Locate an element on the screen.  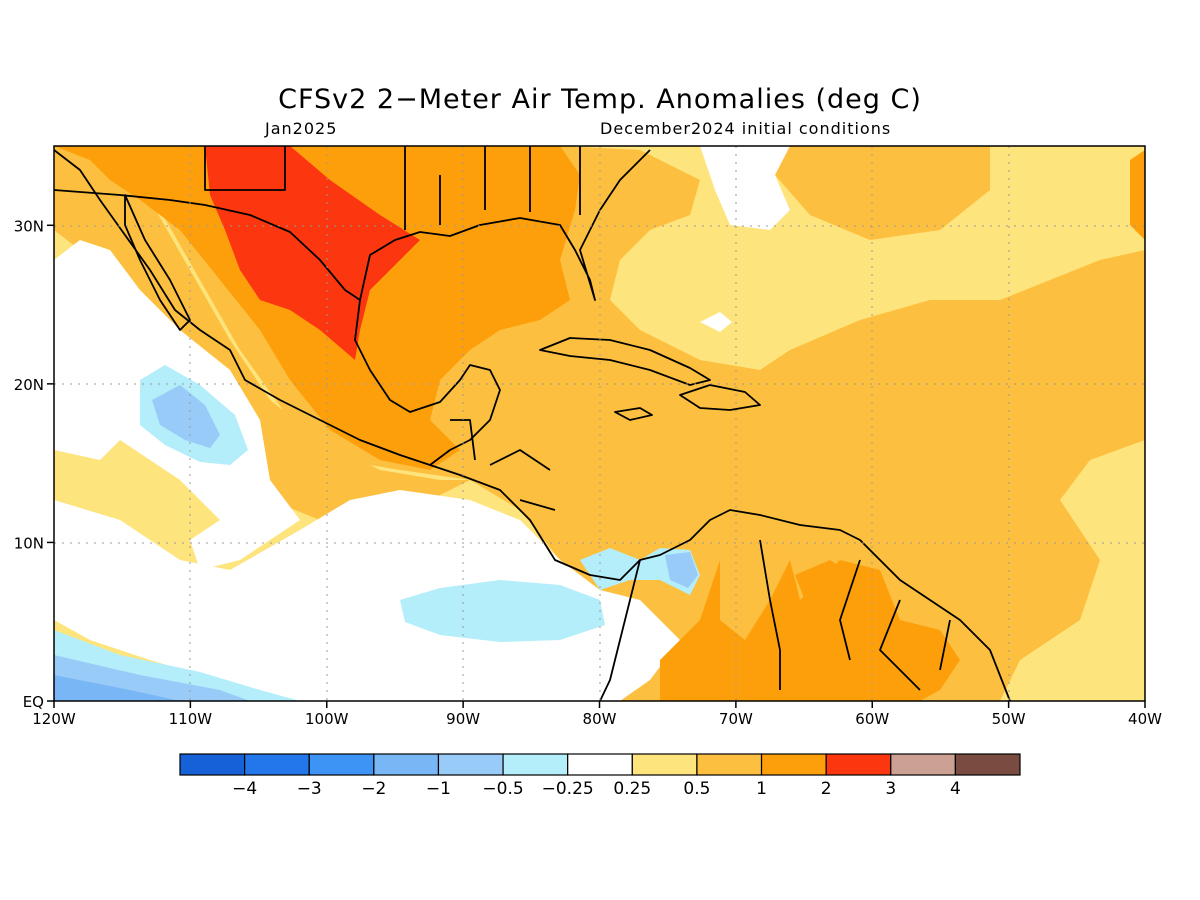
lon-tick-label: 120W is located at coordinates (54, 719).